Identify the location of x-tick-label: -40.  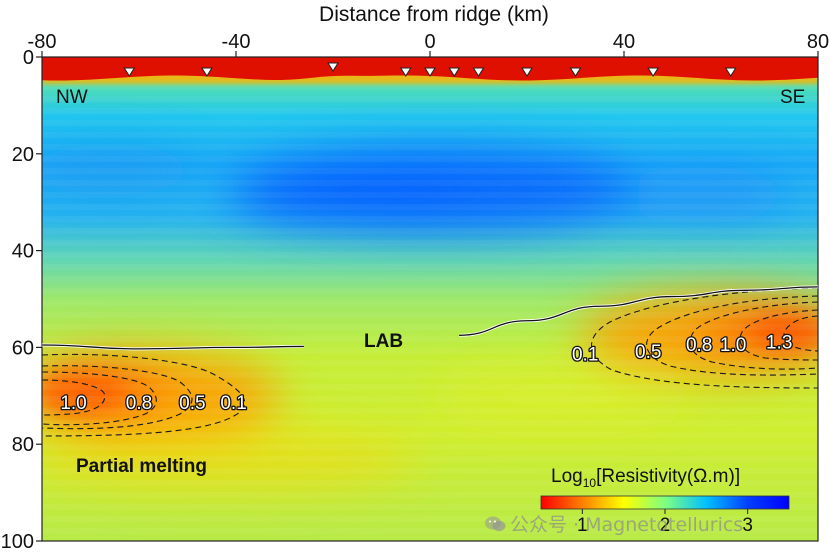
(236, 42).